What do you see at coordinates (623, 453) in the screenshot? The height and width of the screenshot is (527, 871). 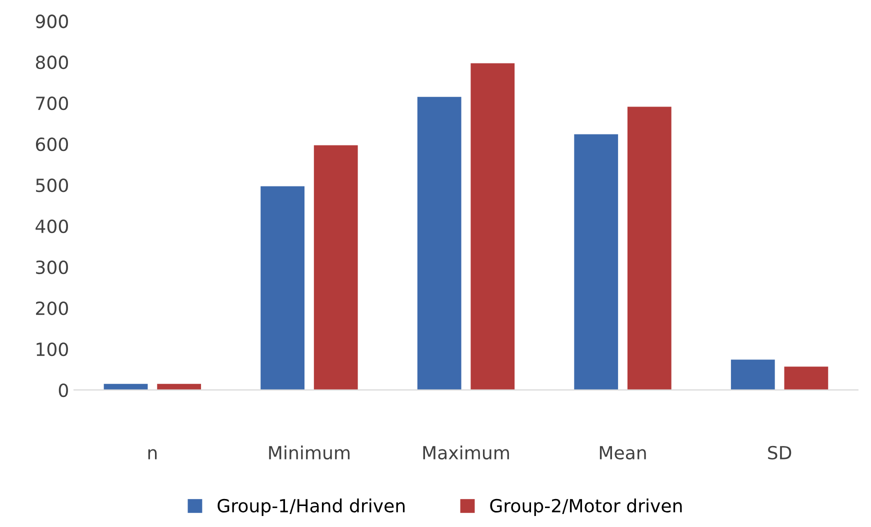 I see `x-tick-label: Mean` at bounding box center [623, 453].